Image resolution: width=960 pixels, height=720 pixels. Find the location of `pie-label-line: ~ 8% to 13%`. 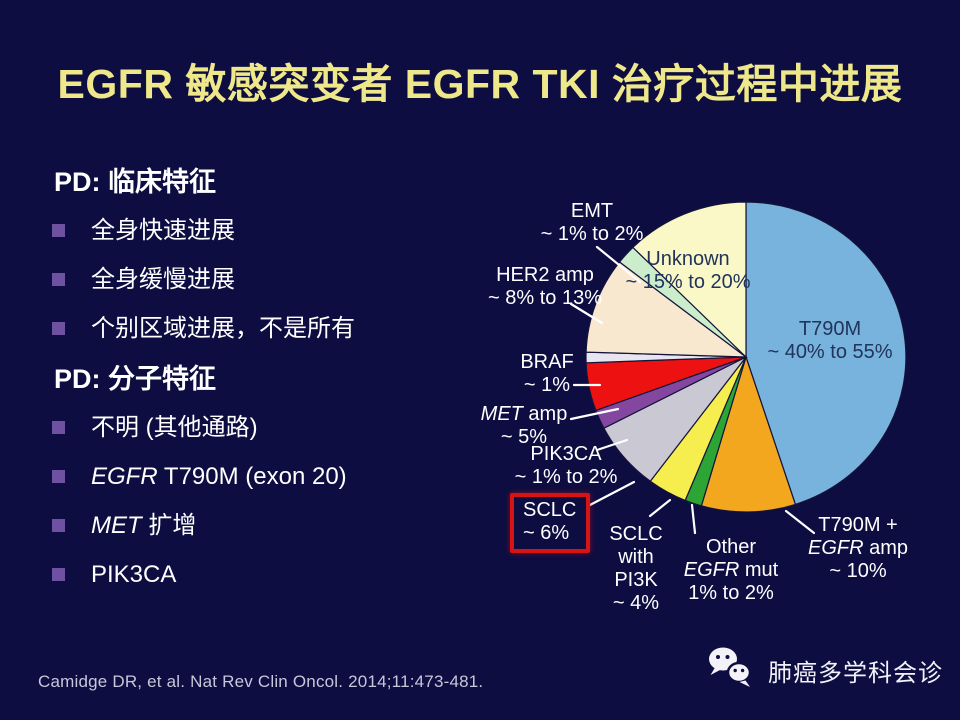

pie-label-line: ~ 8% to 13% is located at coordinates (545, 298).